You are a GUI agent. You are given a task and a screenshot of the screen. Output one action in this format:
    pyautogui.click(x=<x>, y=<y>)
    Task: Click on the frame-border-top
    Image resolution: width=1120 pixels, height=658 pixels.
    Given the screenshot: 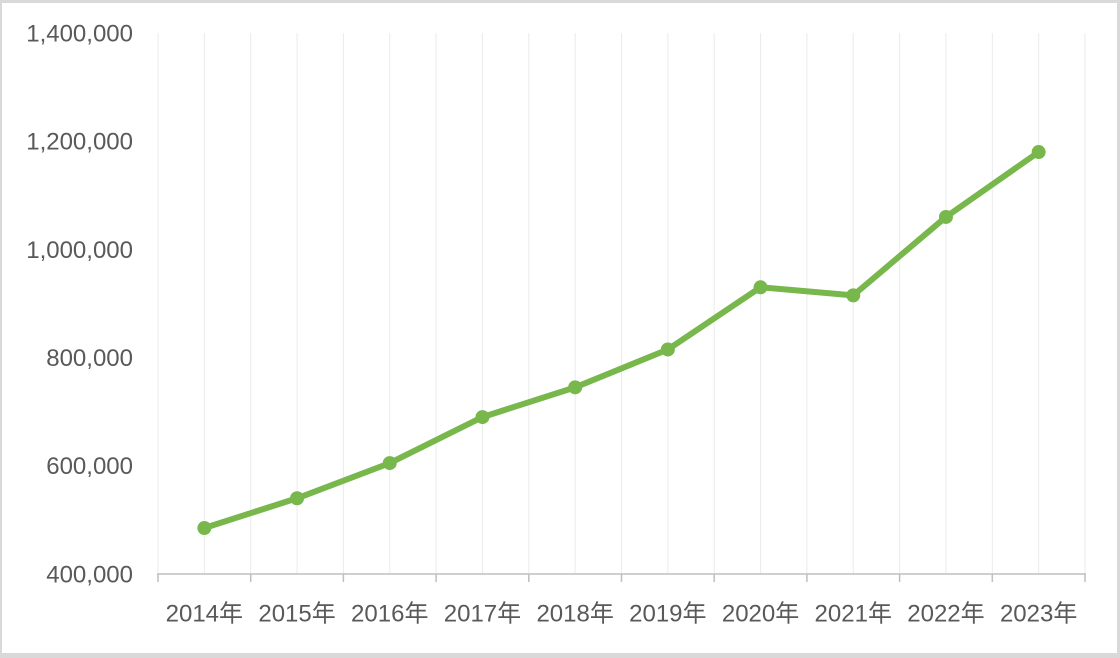 What is the action you would take?
    pyautogui.click(x=560, y=1)
    